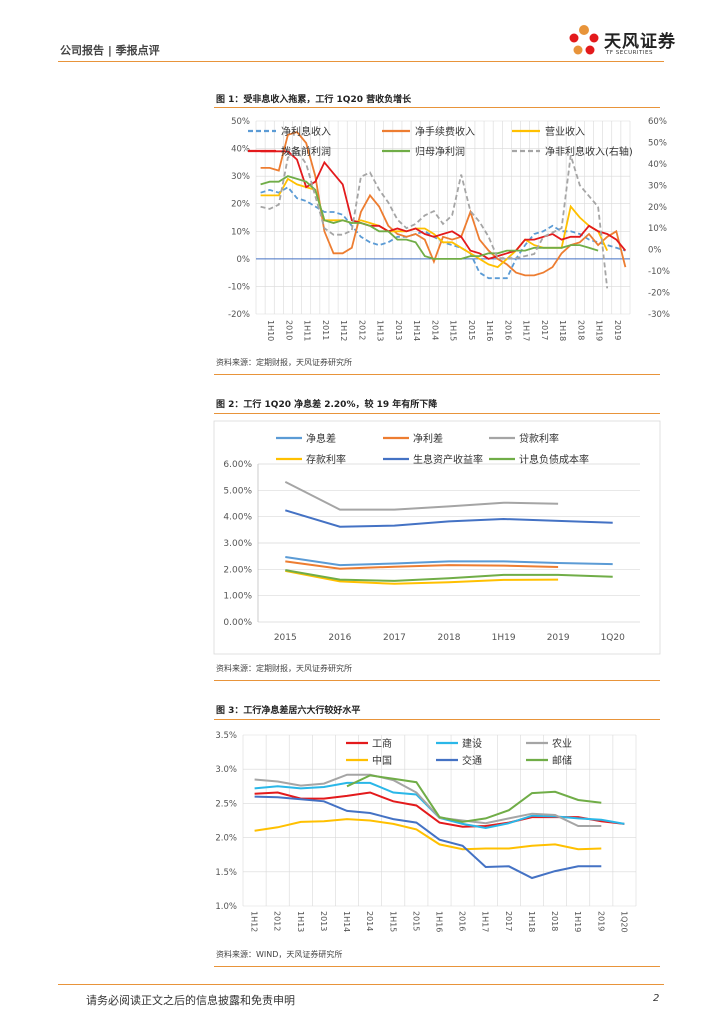  Describe the element at coordinates (472, 743) in the screenshot. I see `chart-3-legend-label: 建设` at that location.